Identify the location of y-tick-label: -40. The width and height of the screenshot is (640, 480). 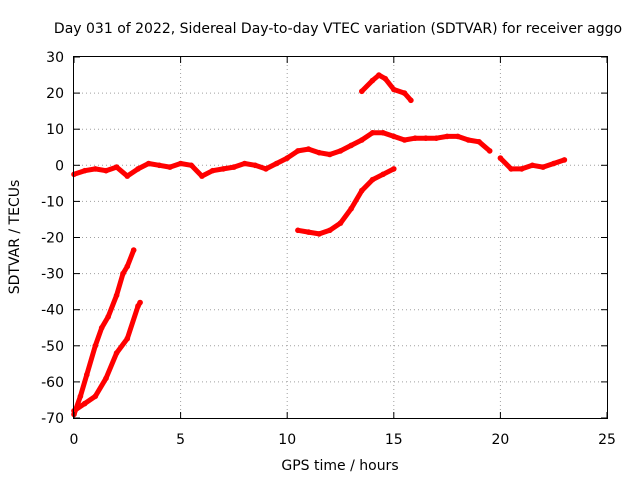
(52, 311).